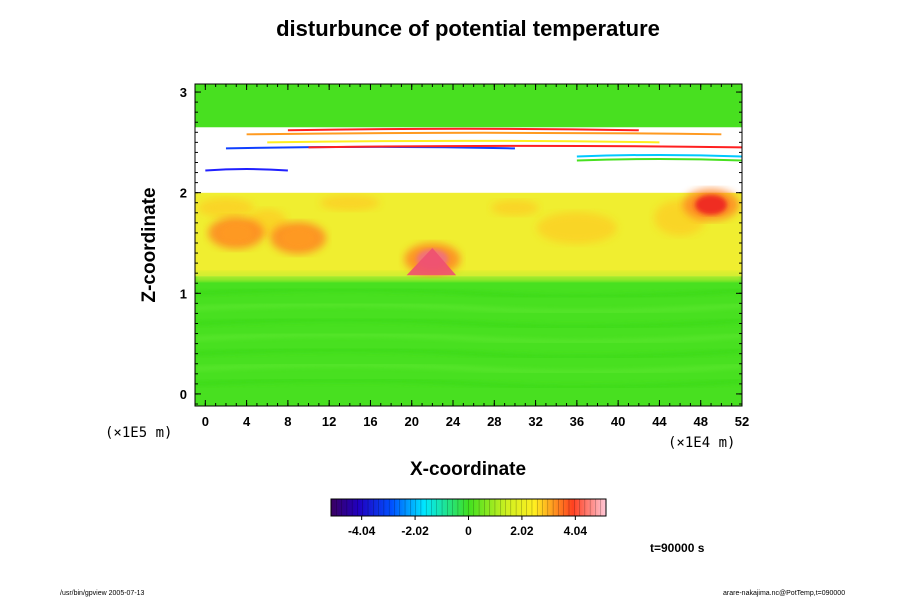 The height and width of the screenshot is (600, 900). Describe the element at coordinates (412, 421) in the screenshot. I see `x-tick-label: 20` at that location.